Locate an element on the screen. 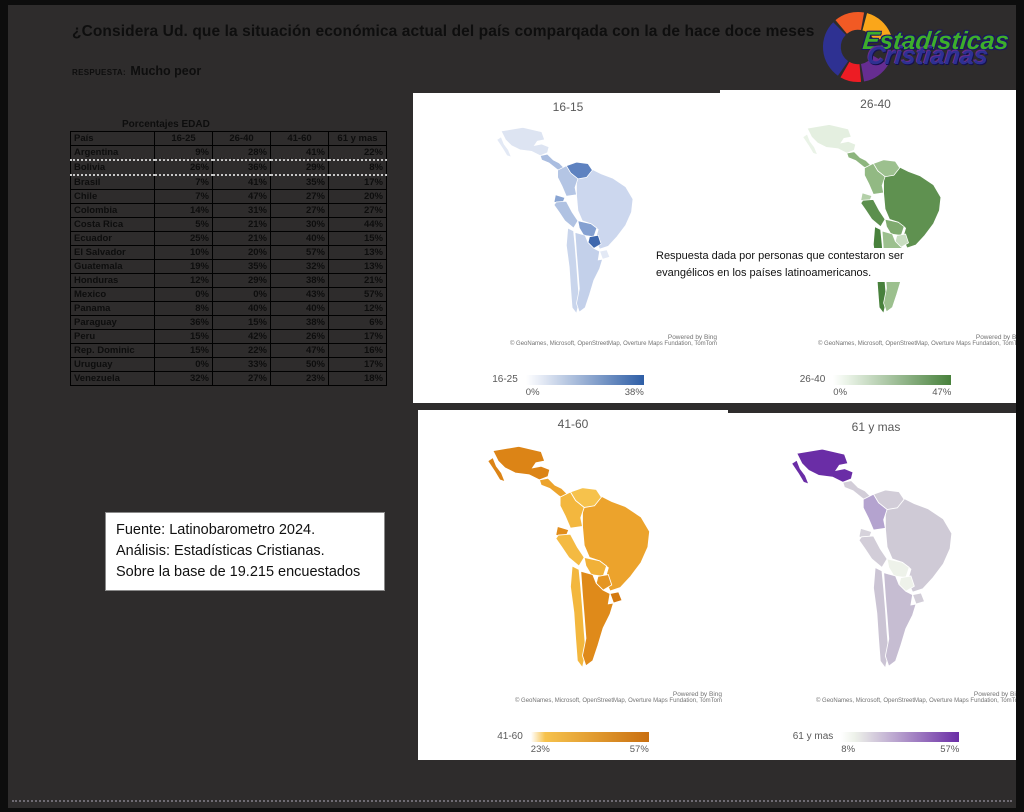 This screenshot has width=1024, height=812. region-mexico is located at coordinates (831, 139).